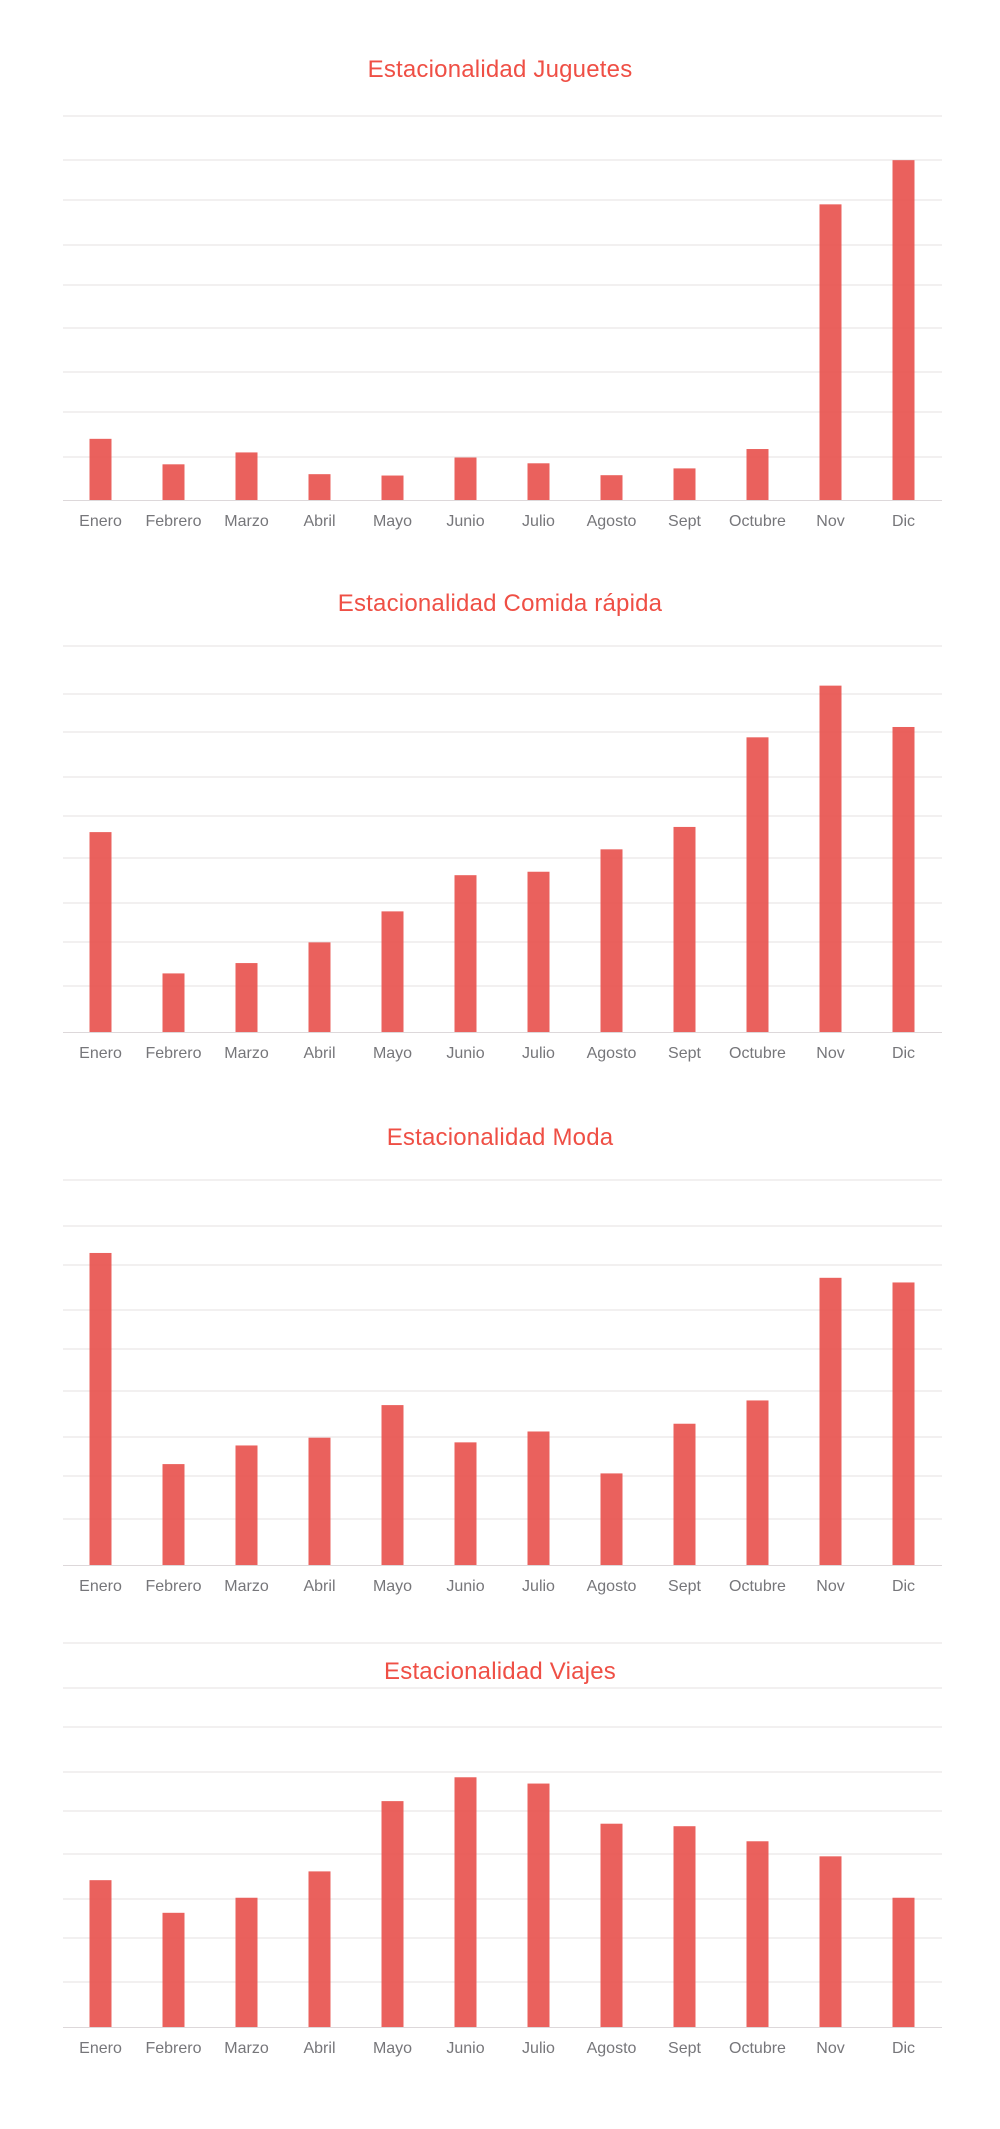 The width and height of the screenshot is (1000, 2129). Describe the element at coordinates (500, 69) in the screenshot. I see `chart-title: Estacionalidad Juguetes` at that location.